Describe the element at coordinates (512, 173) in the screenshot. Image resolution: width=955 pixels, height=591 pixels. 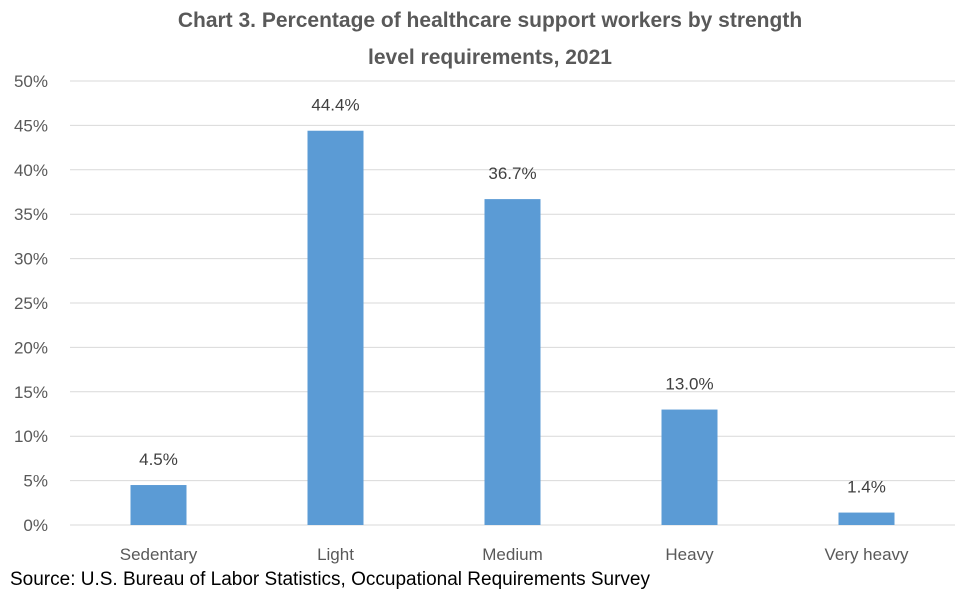
I see `data-label: 36.7%` at that location.